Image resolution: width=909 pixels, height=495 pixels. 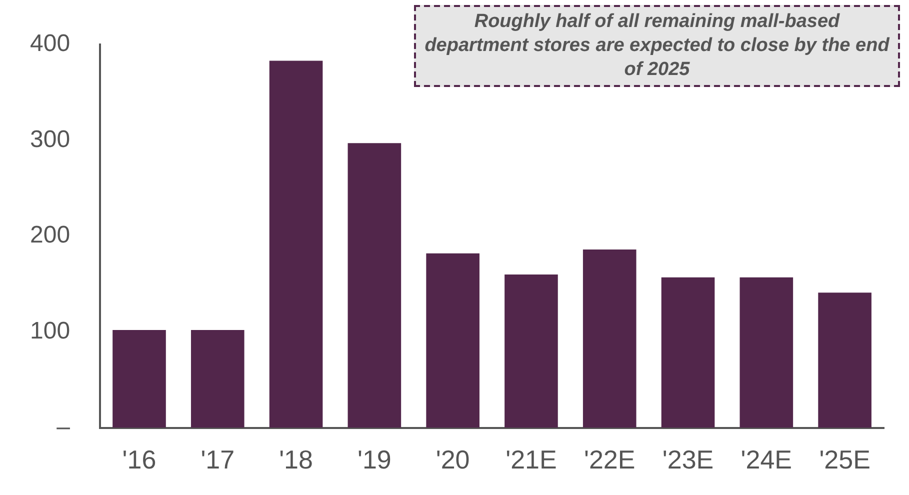 What do you see at coordinates (766, 459) in the screenshot?
I see `x-tick-label: '24E` at bounding box center [766, 459].